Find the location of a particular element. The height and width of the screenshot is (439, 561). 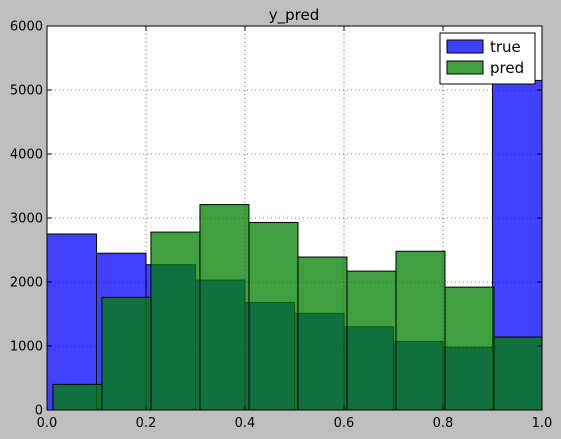

y-tick-label: 1000 is located at coordinates (26, 347).